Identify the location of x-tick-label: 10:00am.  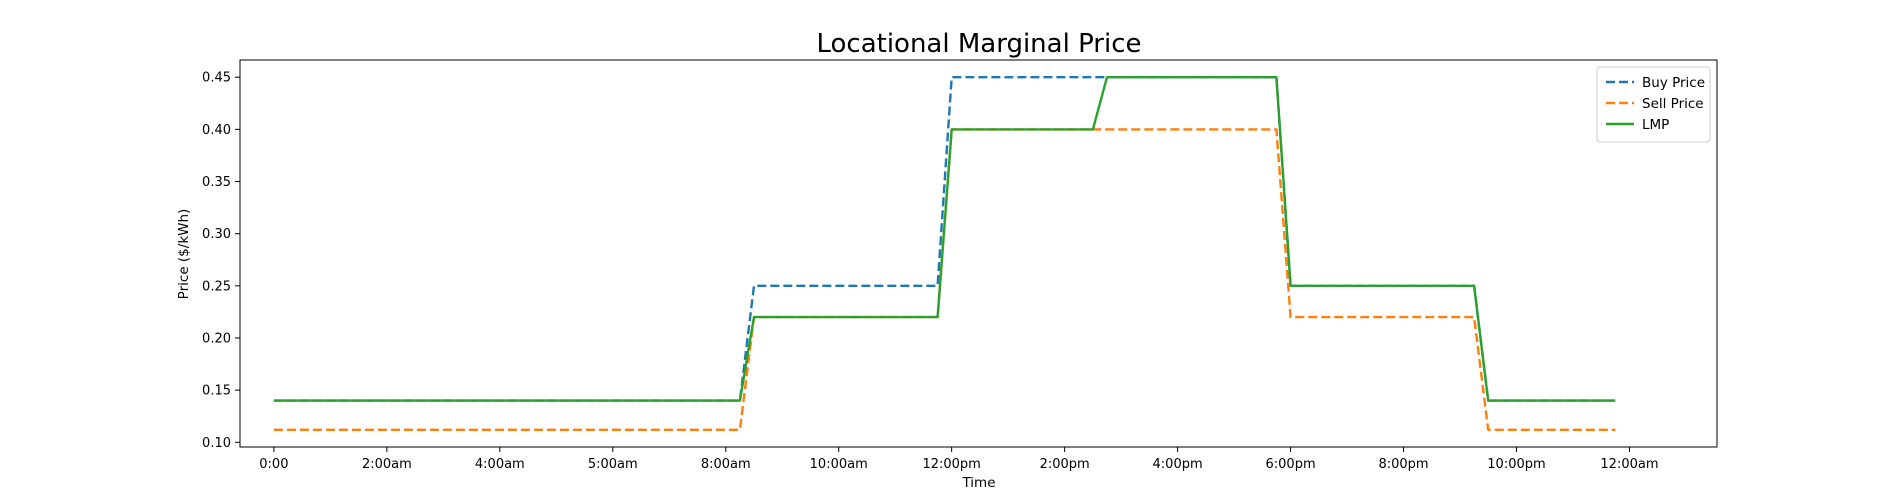
(839, 464).